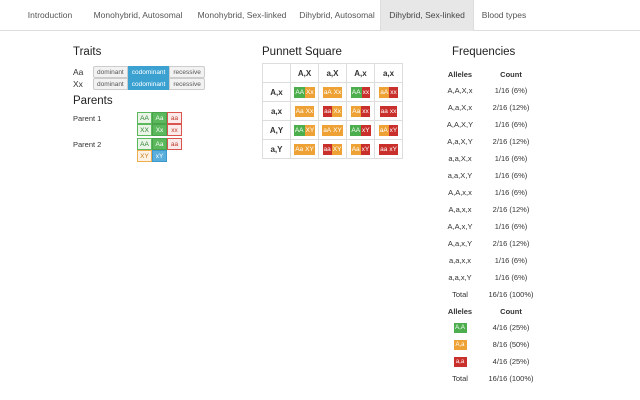 The image size is (640, 400). I want to click on punnett-cell: aA xY, so click(388, 130).